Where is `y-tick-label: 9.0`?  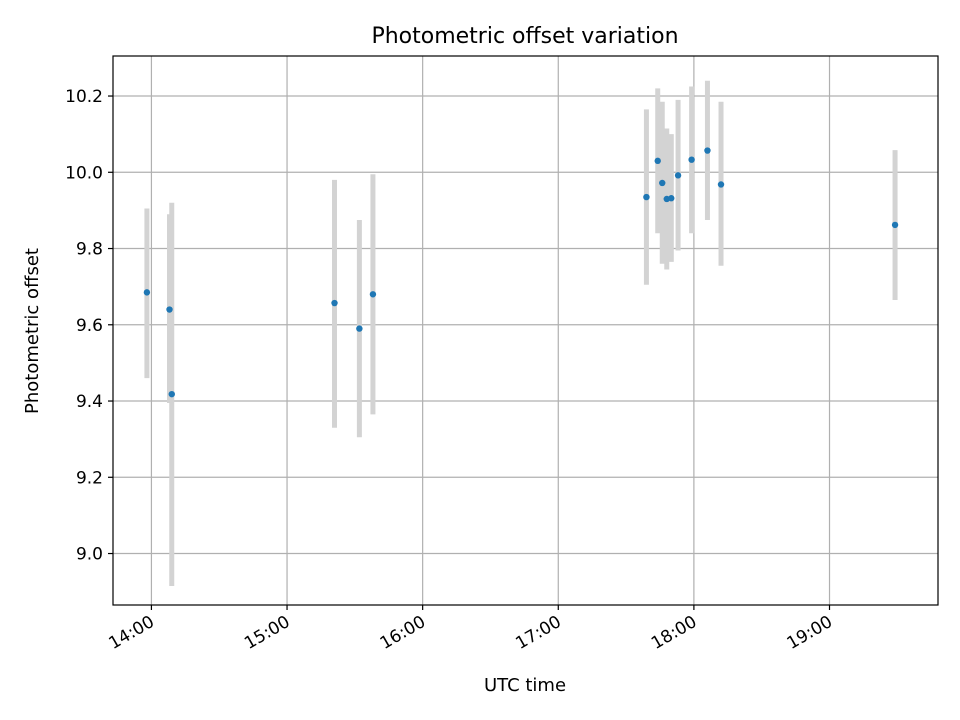 y-tick-label: 9.0 is located at coordinates (89, 555).